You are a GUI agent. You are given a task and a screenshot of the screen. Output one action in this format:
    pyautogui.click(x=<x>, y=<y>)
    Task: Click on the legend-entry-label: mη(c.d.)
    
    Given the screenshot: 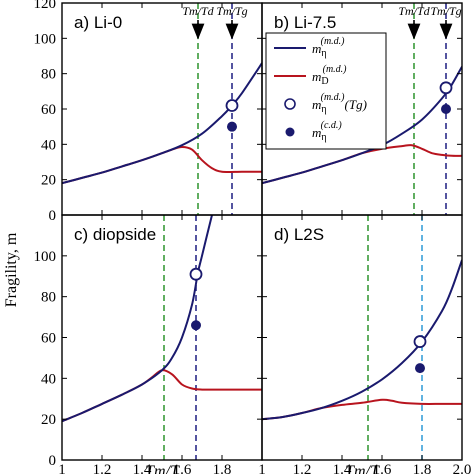 What is the action you would take?
    pyautogui.click(x=327, y=131)
    